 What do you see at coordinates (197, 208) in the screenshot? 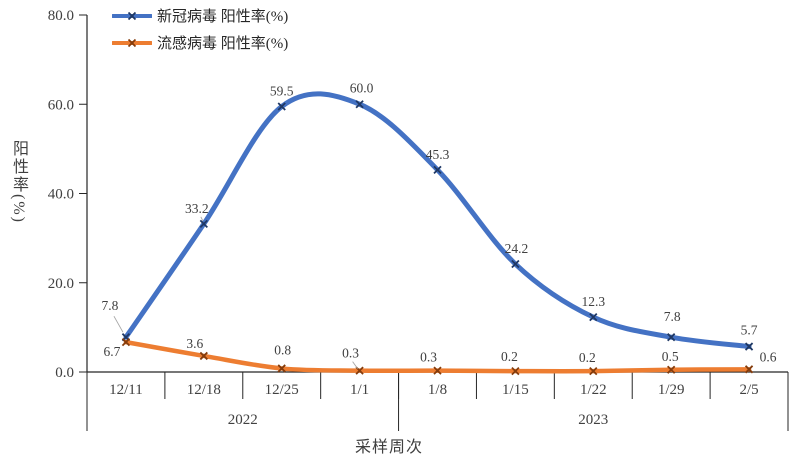
I see `covid-data-label: 33.2` at bounding box center [197, 208].